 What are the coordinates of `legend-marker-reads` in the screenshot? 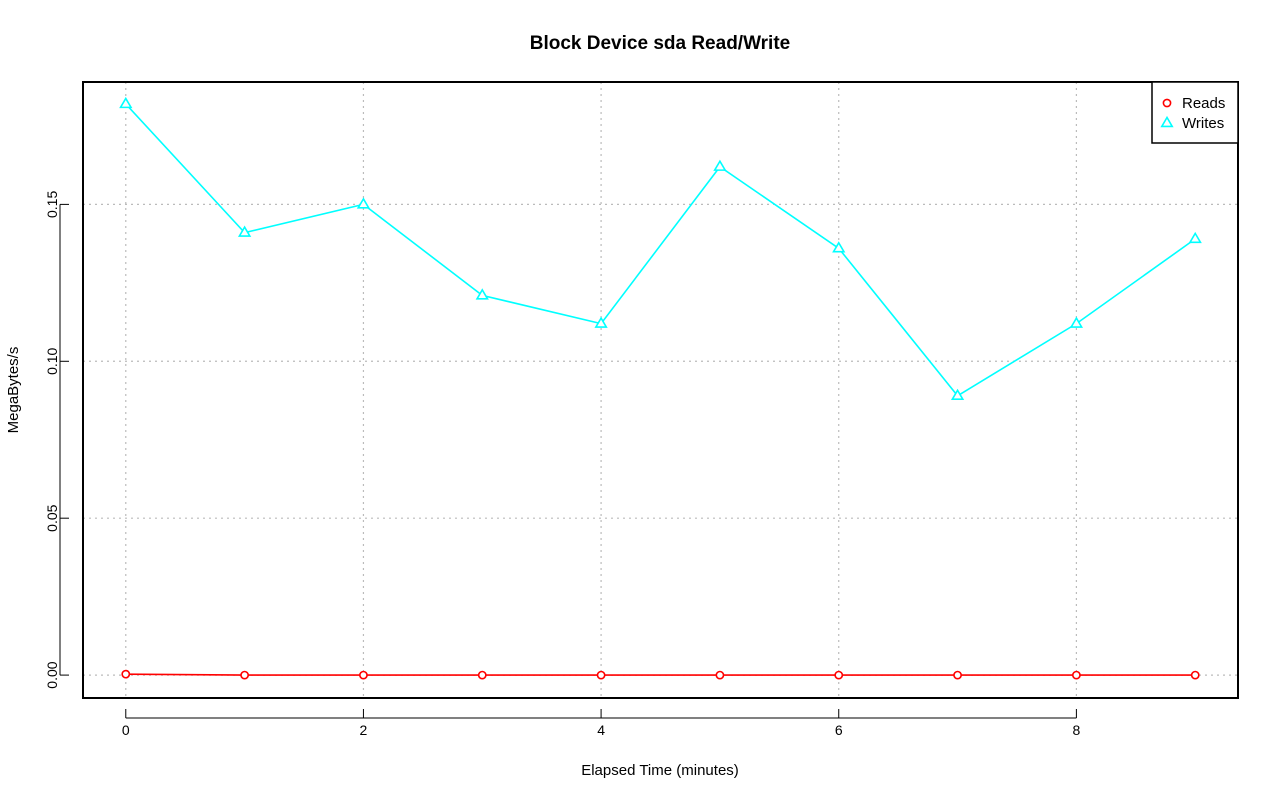 It's located at (1167, 103).